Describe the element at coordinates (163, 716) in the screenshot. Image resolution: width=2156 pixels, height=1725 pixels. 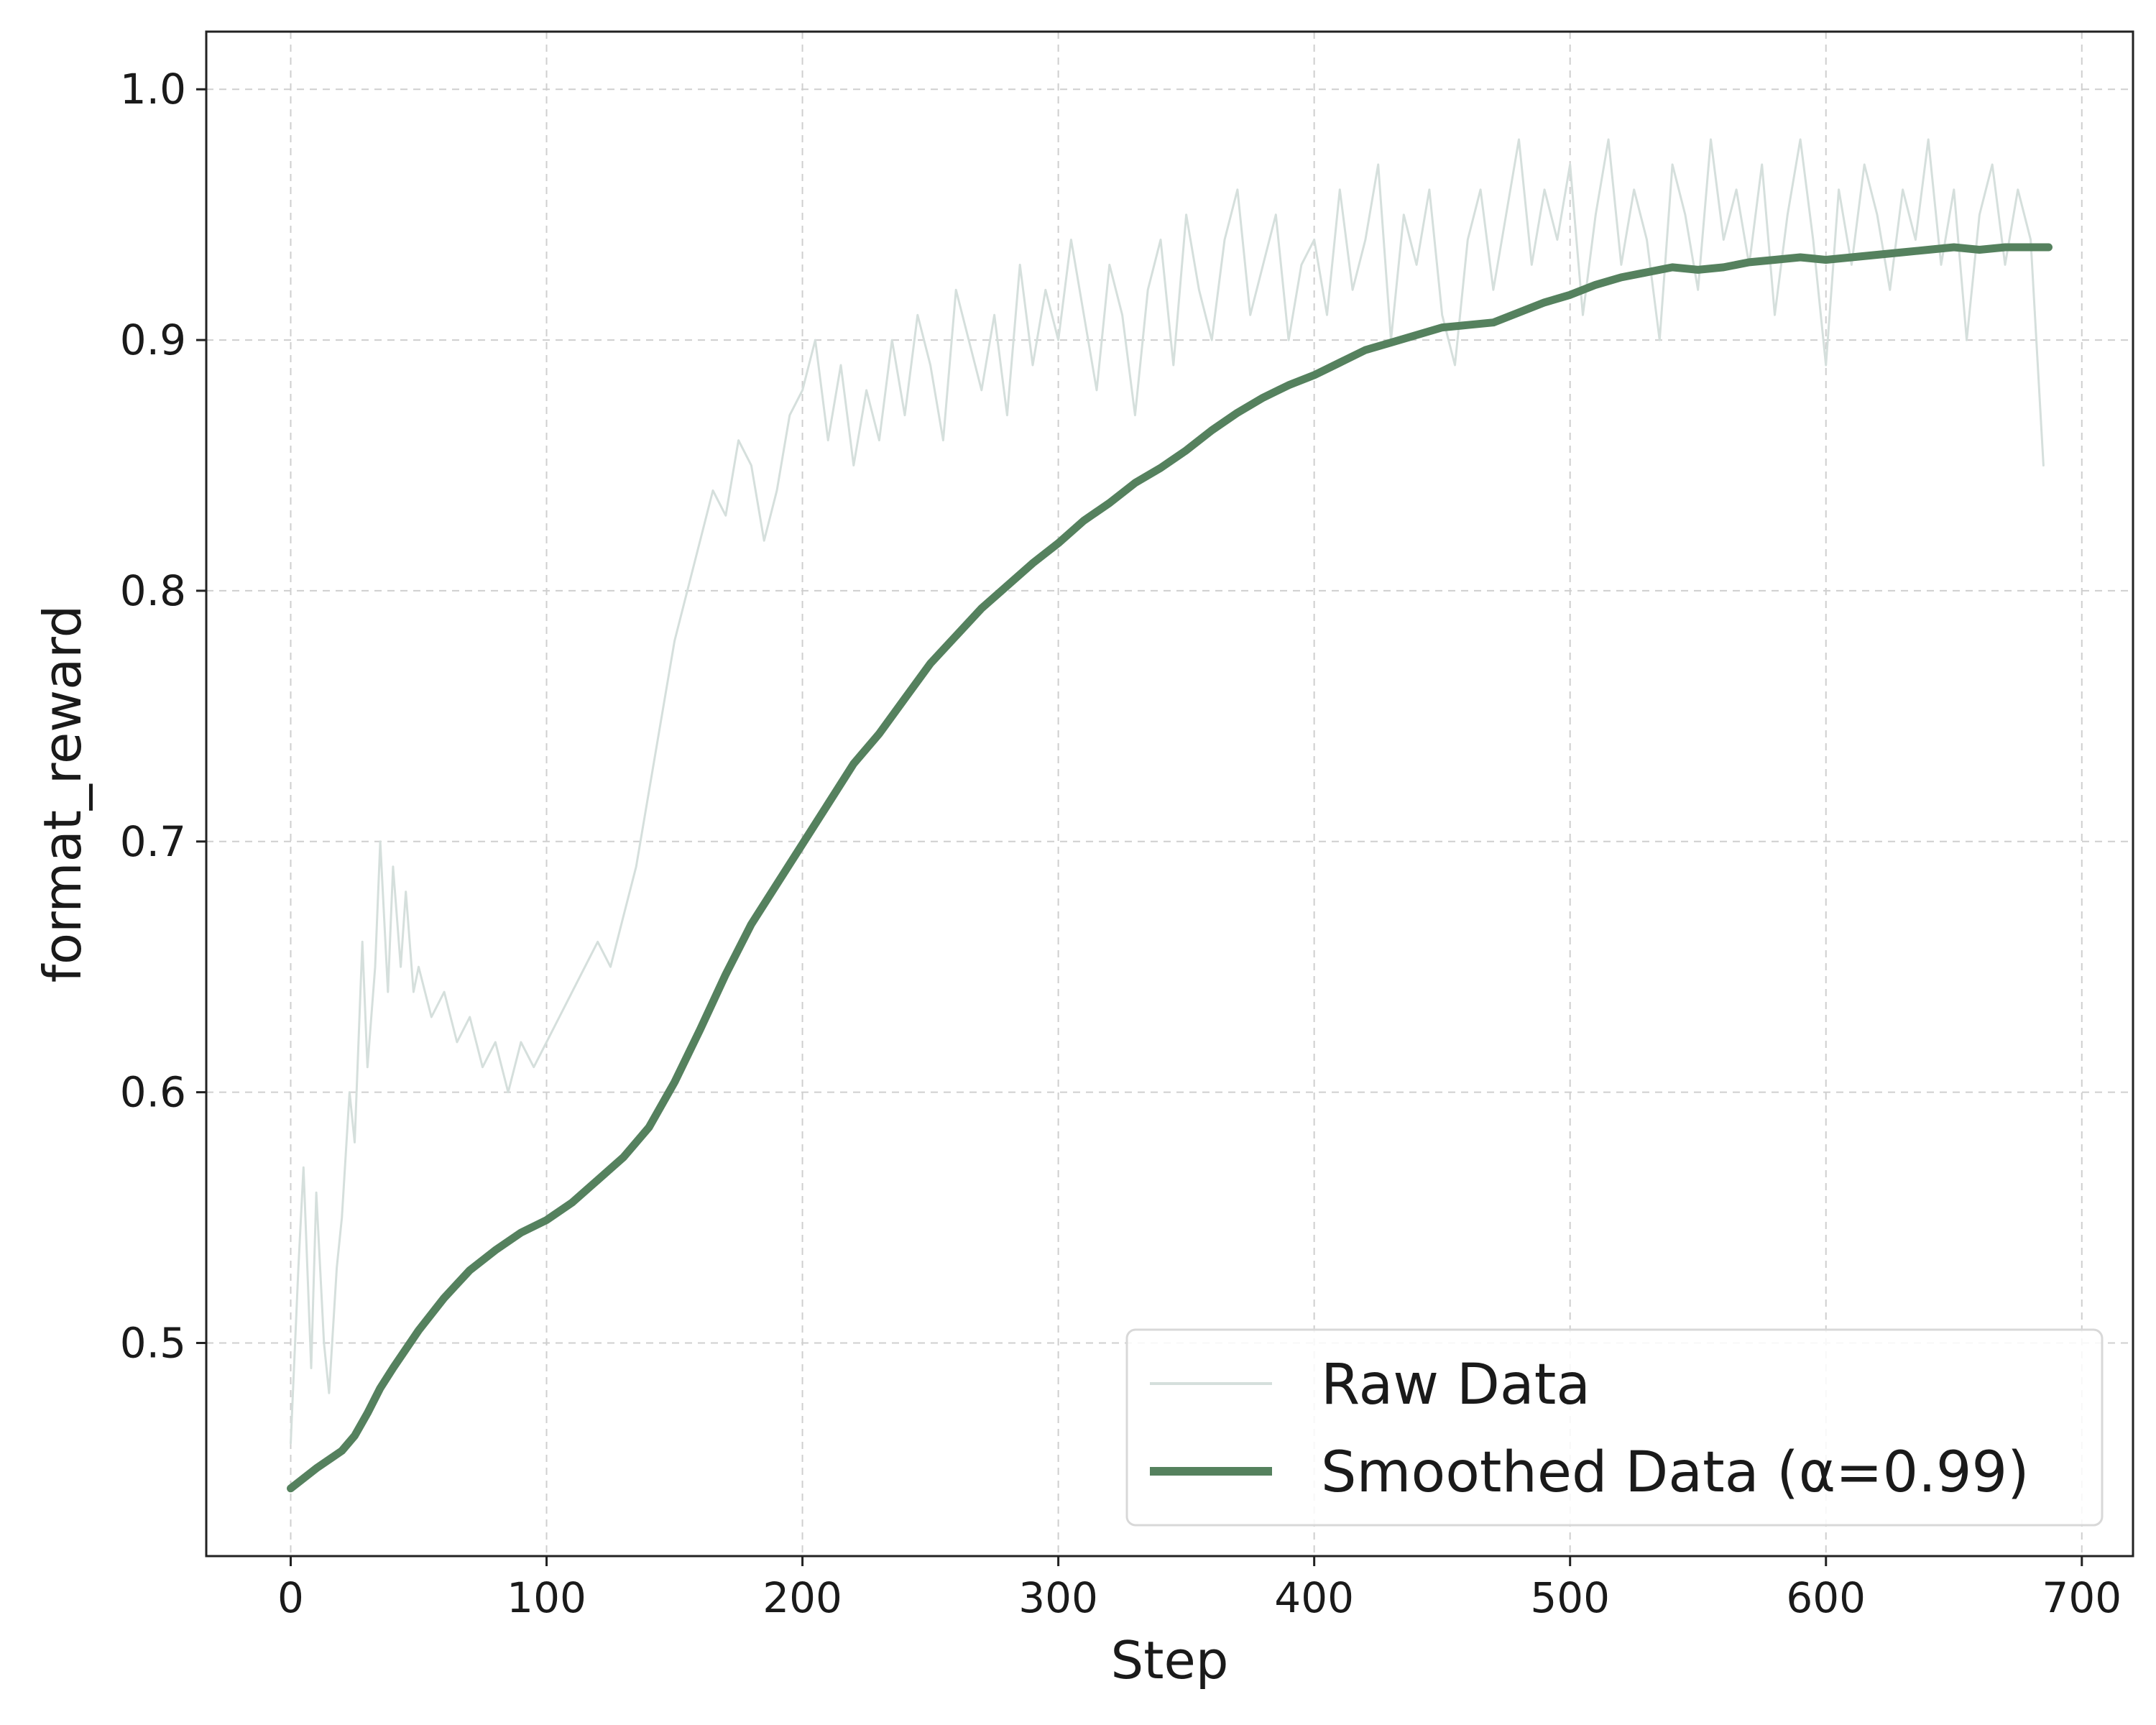
I see `y-axis-ticks: 0.5 0.6 0.7 0.8 0.9 1.0` at that location.